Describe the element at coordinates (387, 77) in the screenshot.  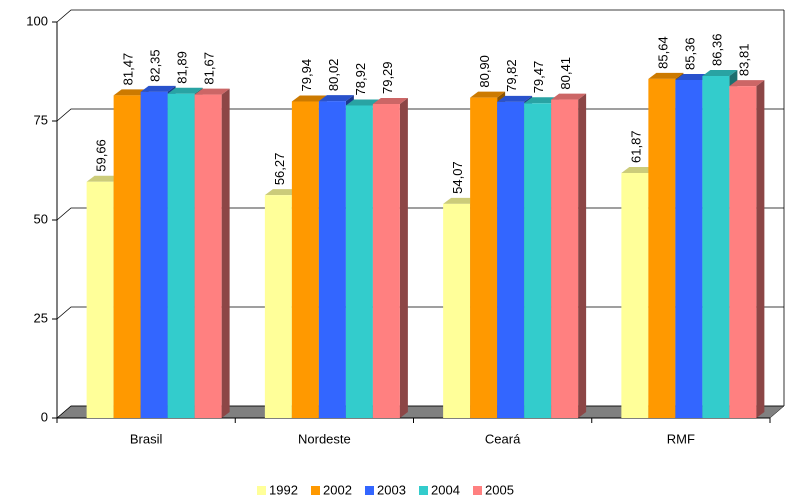
I see `value-label: 79,29` at that location.